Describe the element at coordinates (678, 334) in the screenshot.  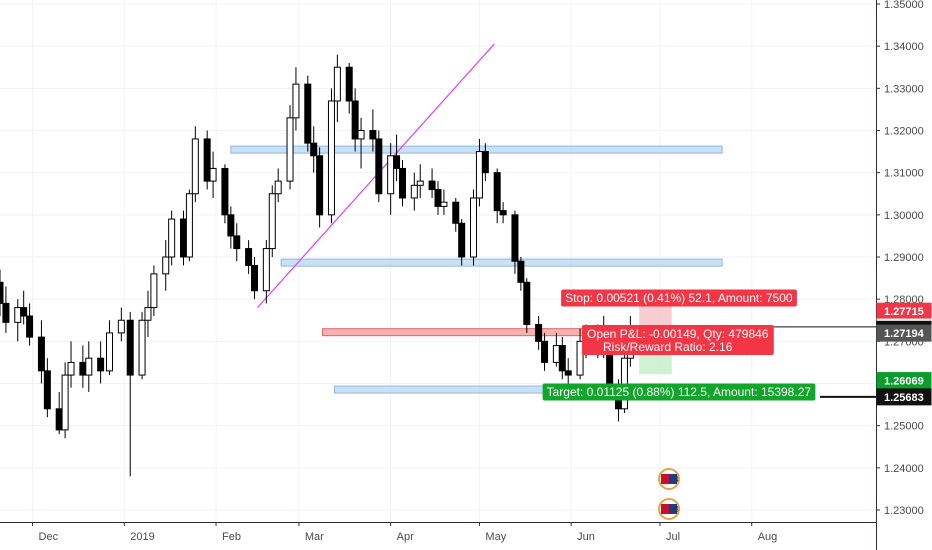
I see `open-pl-text: Open P&L: -0.00149, Qty: 479846` at that location.